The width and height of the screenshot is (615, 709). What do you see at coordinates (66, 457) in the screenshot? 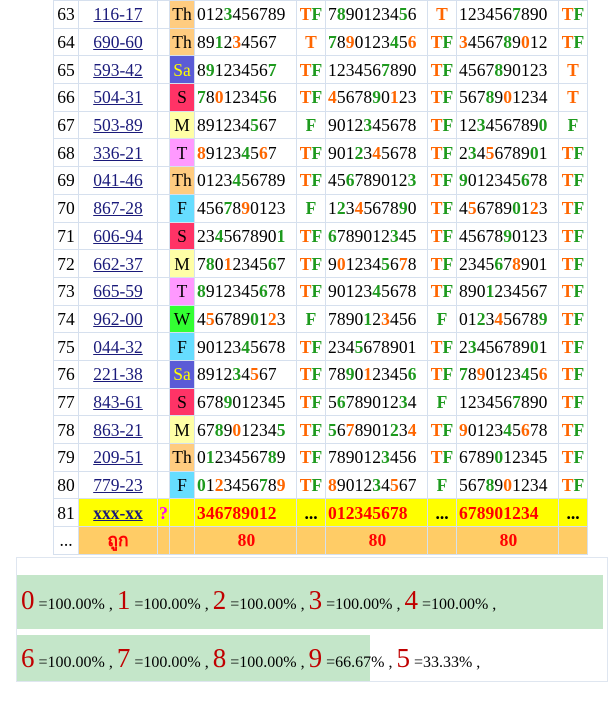
I see `row-number: 79` at bounding box center [66, 457].